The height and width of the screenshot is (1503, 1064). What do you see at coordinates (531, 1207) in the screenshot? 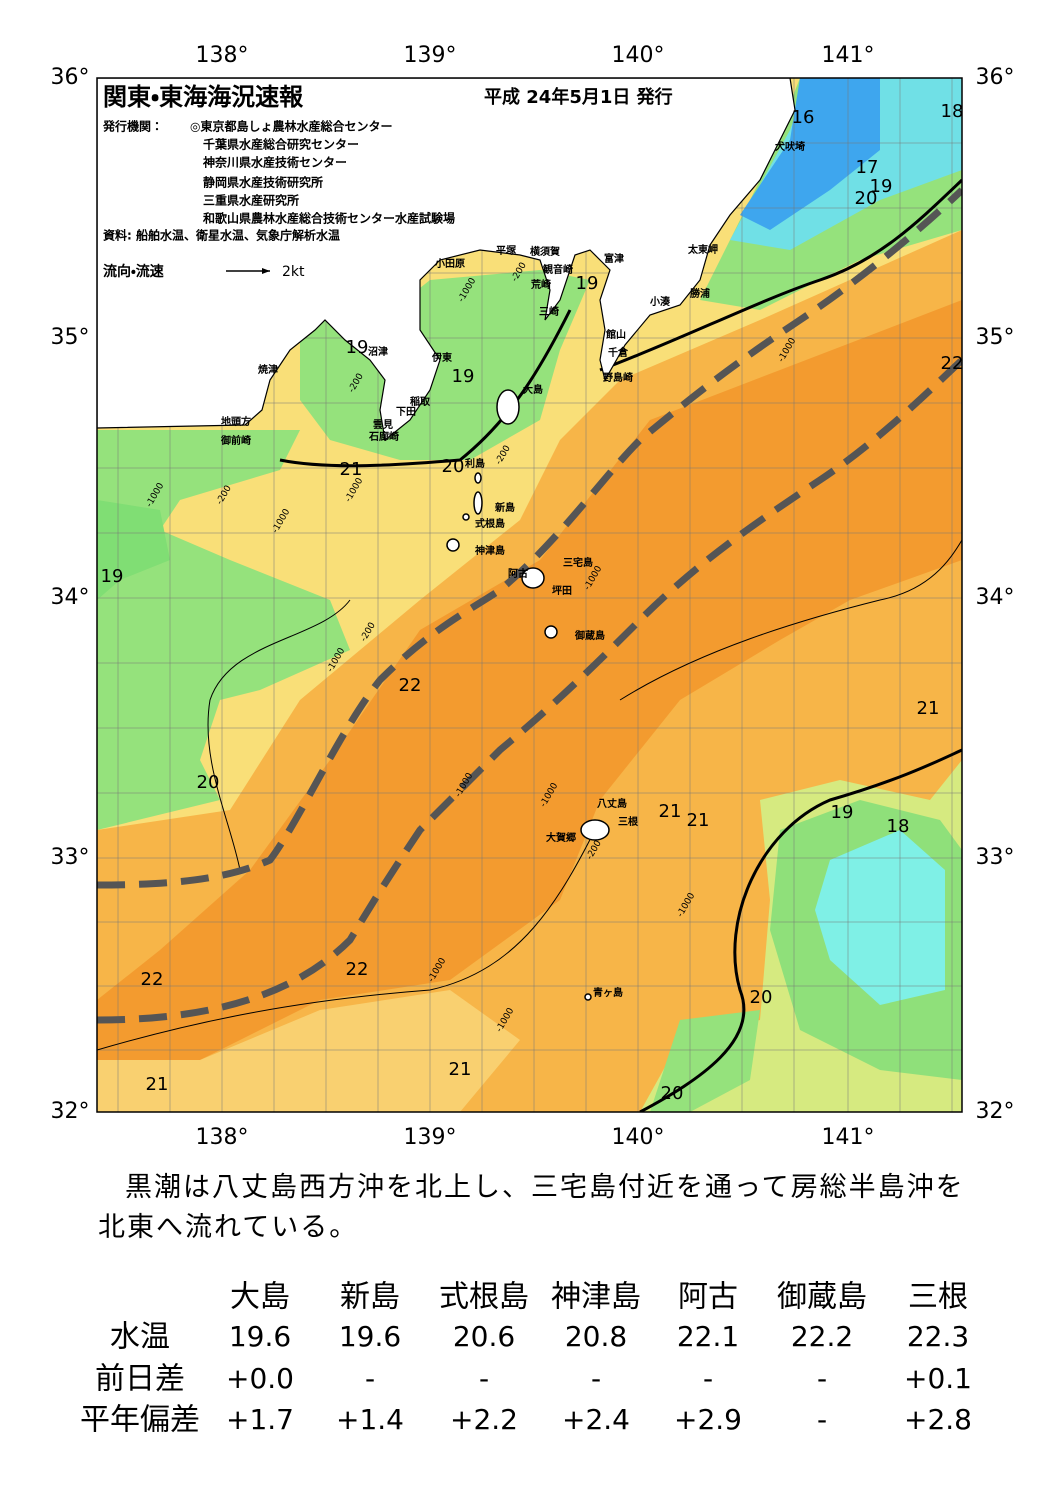
I see `summary: 黒潮は八丈島西方沖を北上し、三宅島付近を通って房総半島沖を北東へ流れている。` at bounding box center [531, 1207].